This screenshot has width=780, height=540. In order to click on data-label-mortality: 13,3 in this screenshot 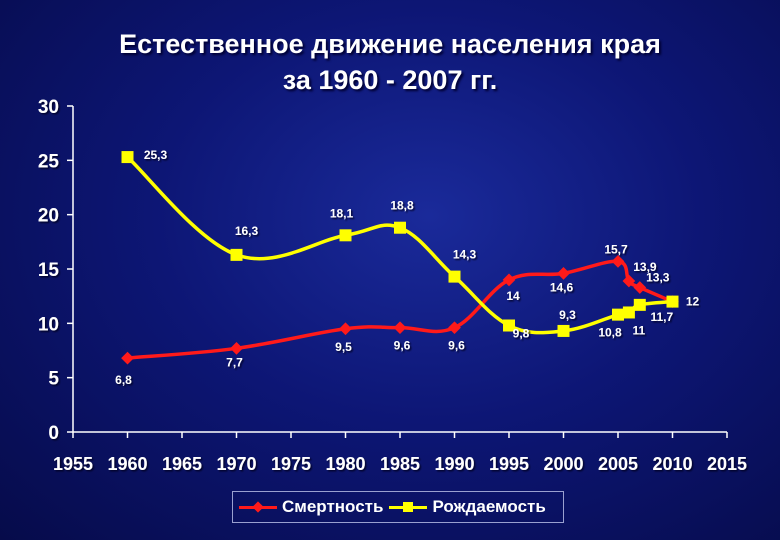, I will do `click(658, 277)`.